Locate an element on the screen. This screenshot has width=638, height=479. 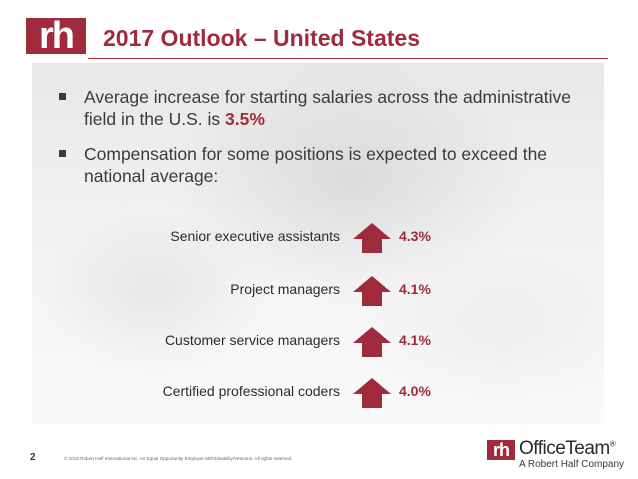
slide-title: 2017 Outlook – United States is located at coordinates (261, 38).